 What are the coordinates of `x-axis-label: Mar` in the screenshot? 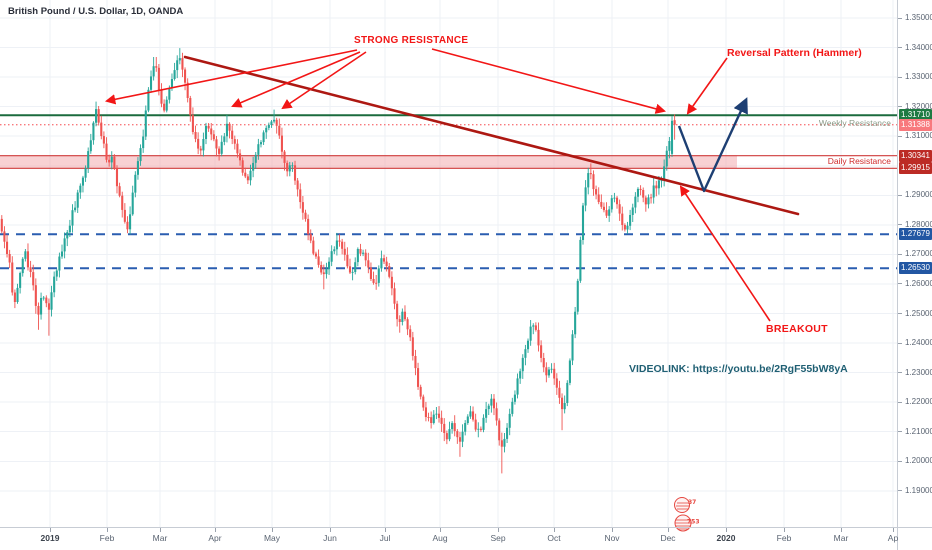 It's located at (841, 538).